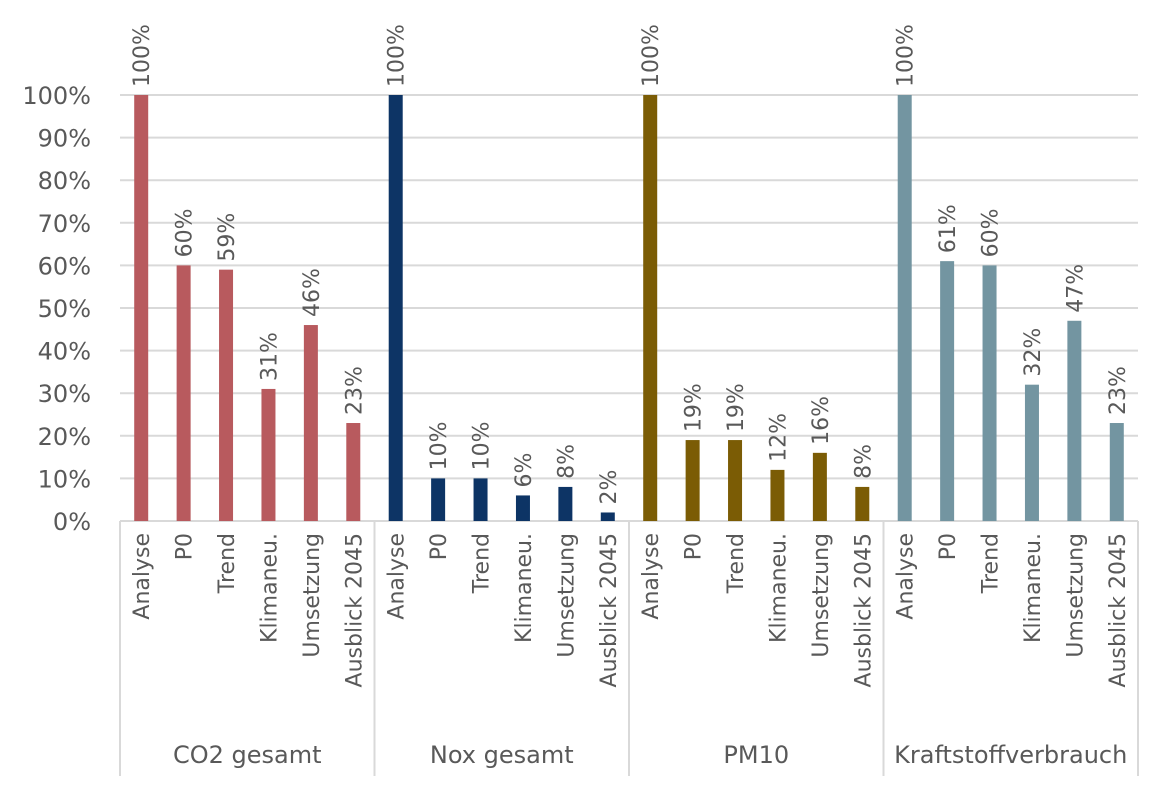  Describe the element at coordinates (247, 755) in the screenshot. I see `x-group-label: CO2 gesamt` at that location.